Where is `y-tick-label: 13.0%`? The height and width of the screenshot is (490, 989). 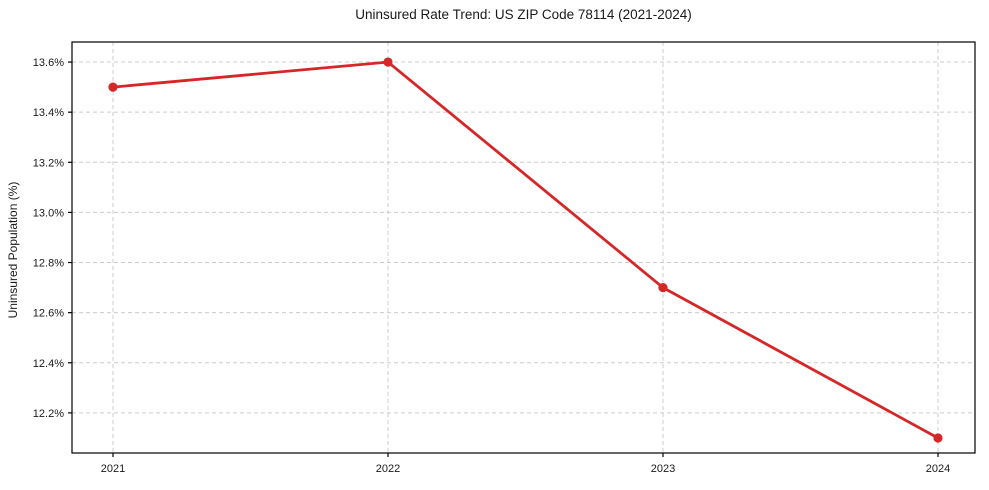
y-tick-label: 13.0% is located at coordinates (48, 213).